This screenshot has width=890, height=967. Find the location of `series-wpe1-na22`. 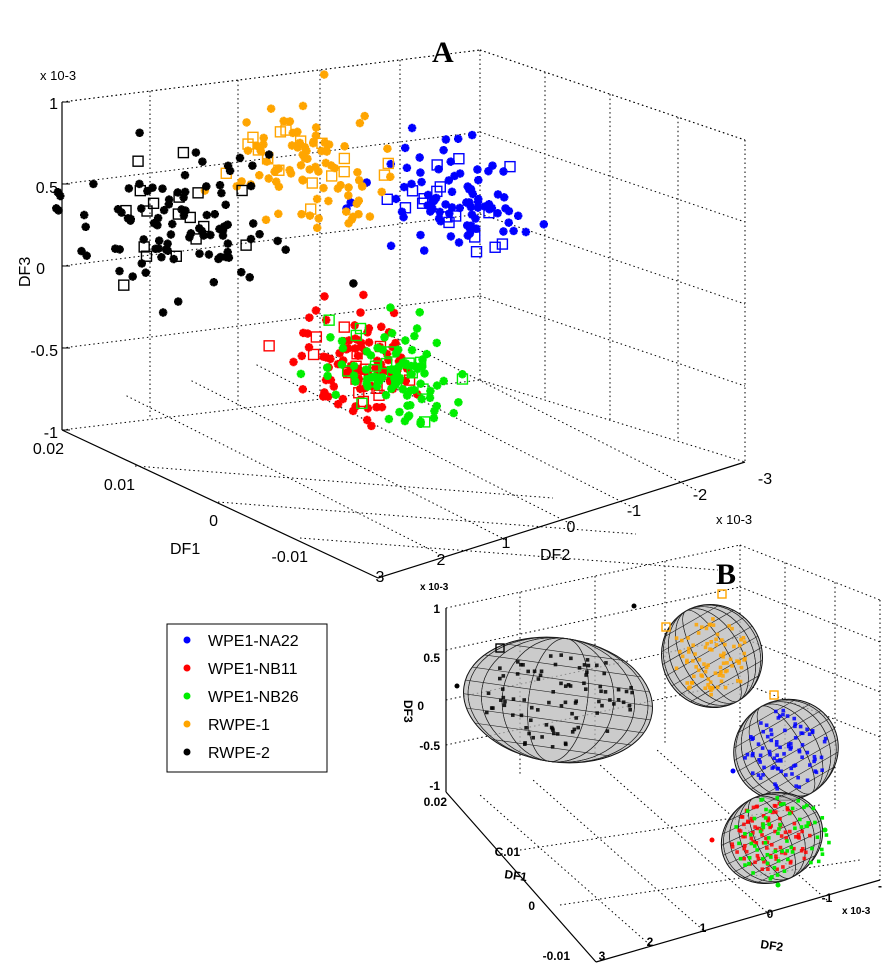

series-wpe1-na22 is located at coordinates (445, 190).